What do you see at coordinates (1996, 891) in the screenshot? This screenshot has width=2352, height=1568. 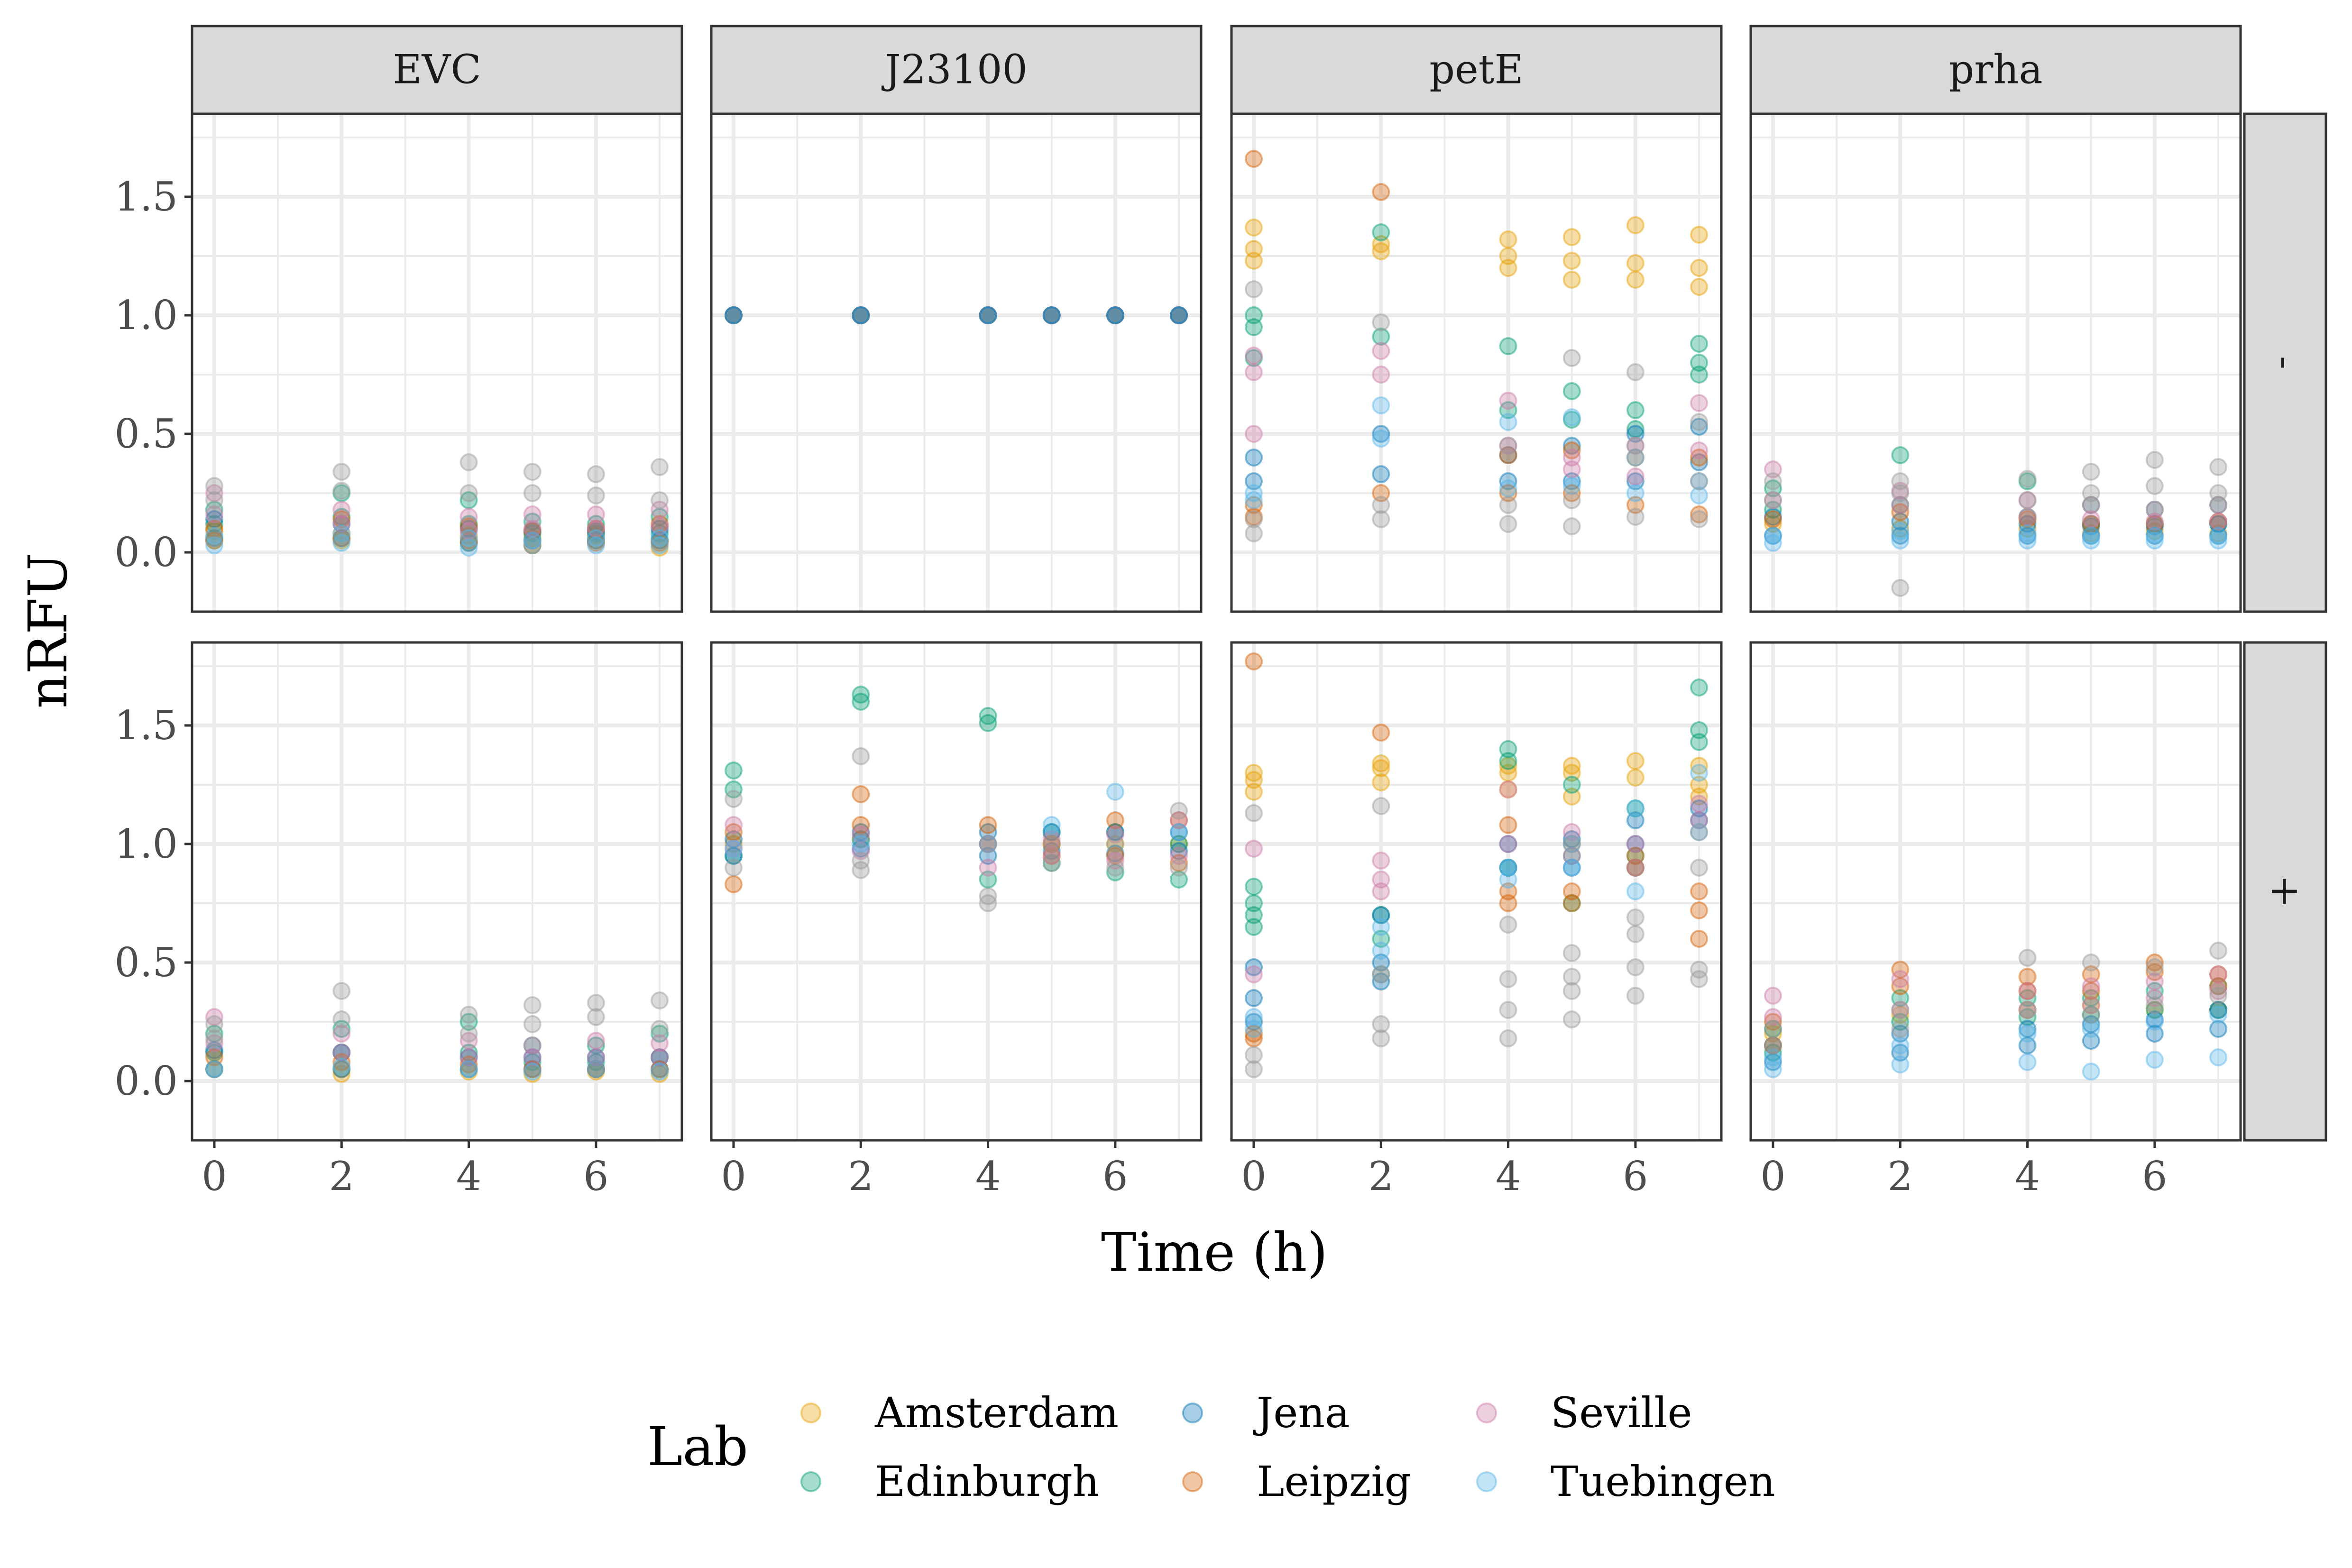 I see `panel-prha-plus` at bounding box center [1996, 891].